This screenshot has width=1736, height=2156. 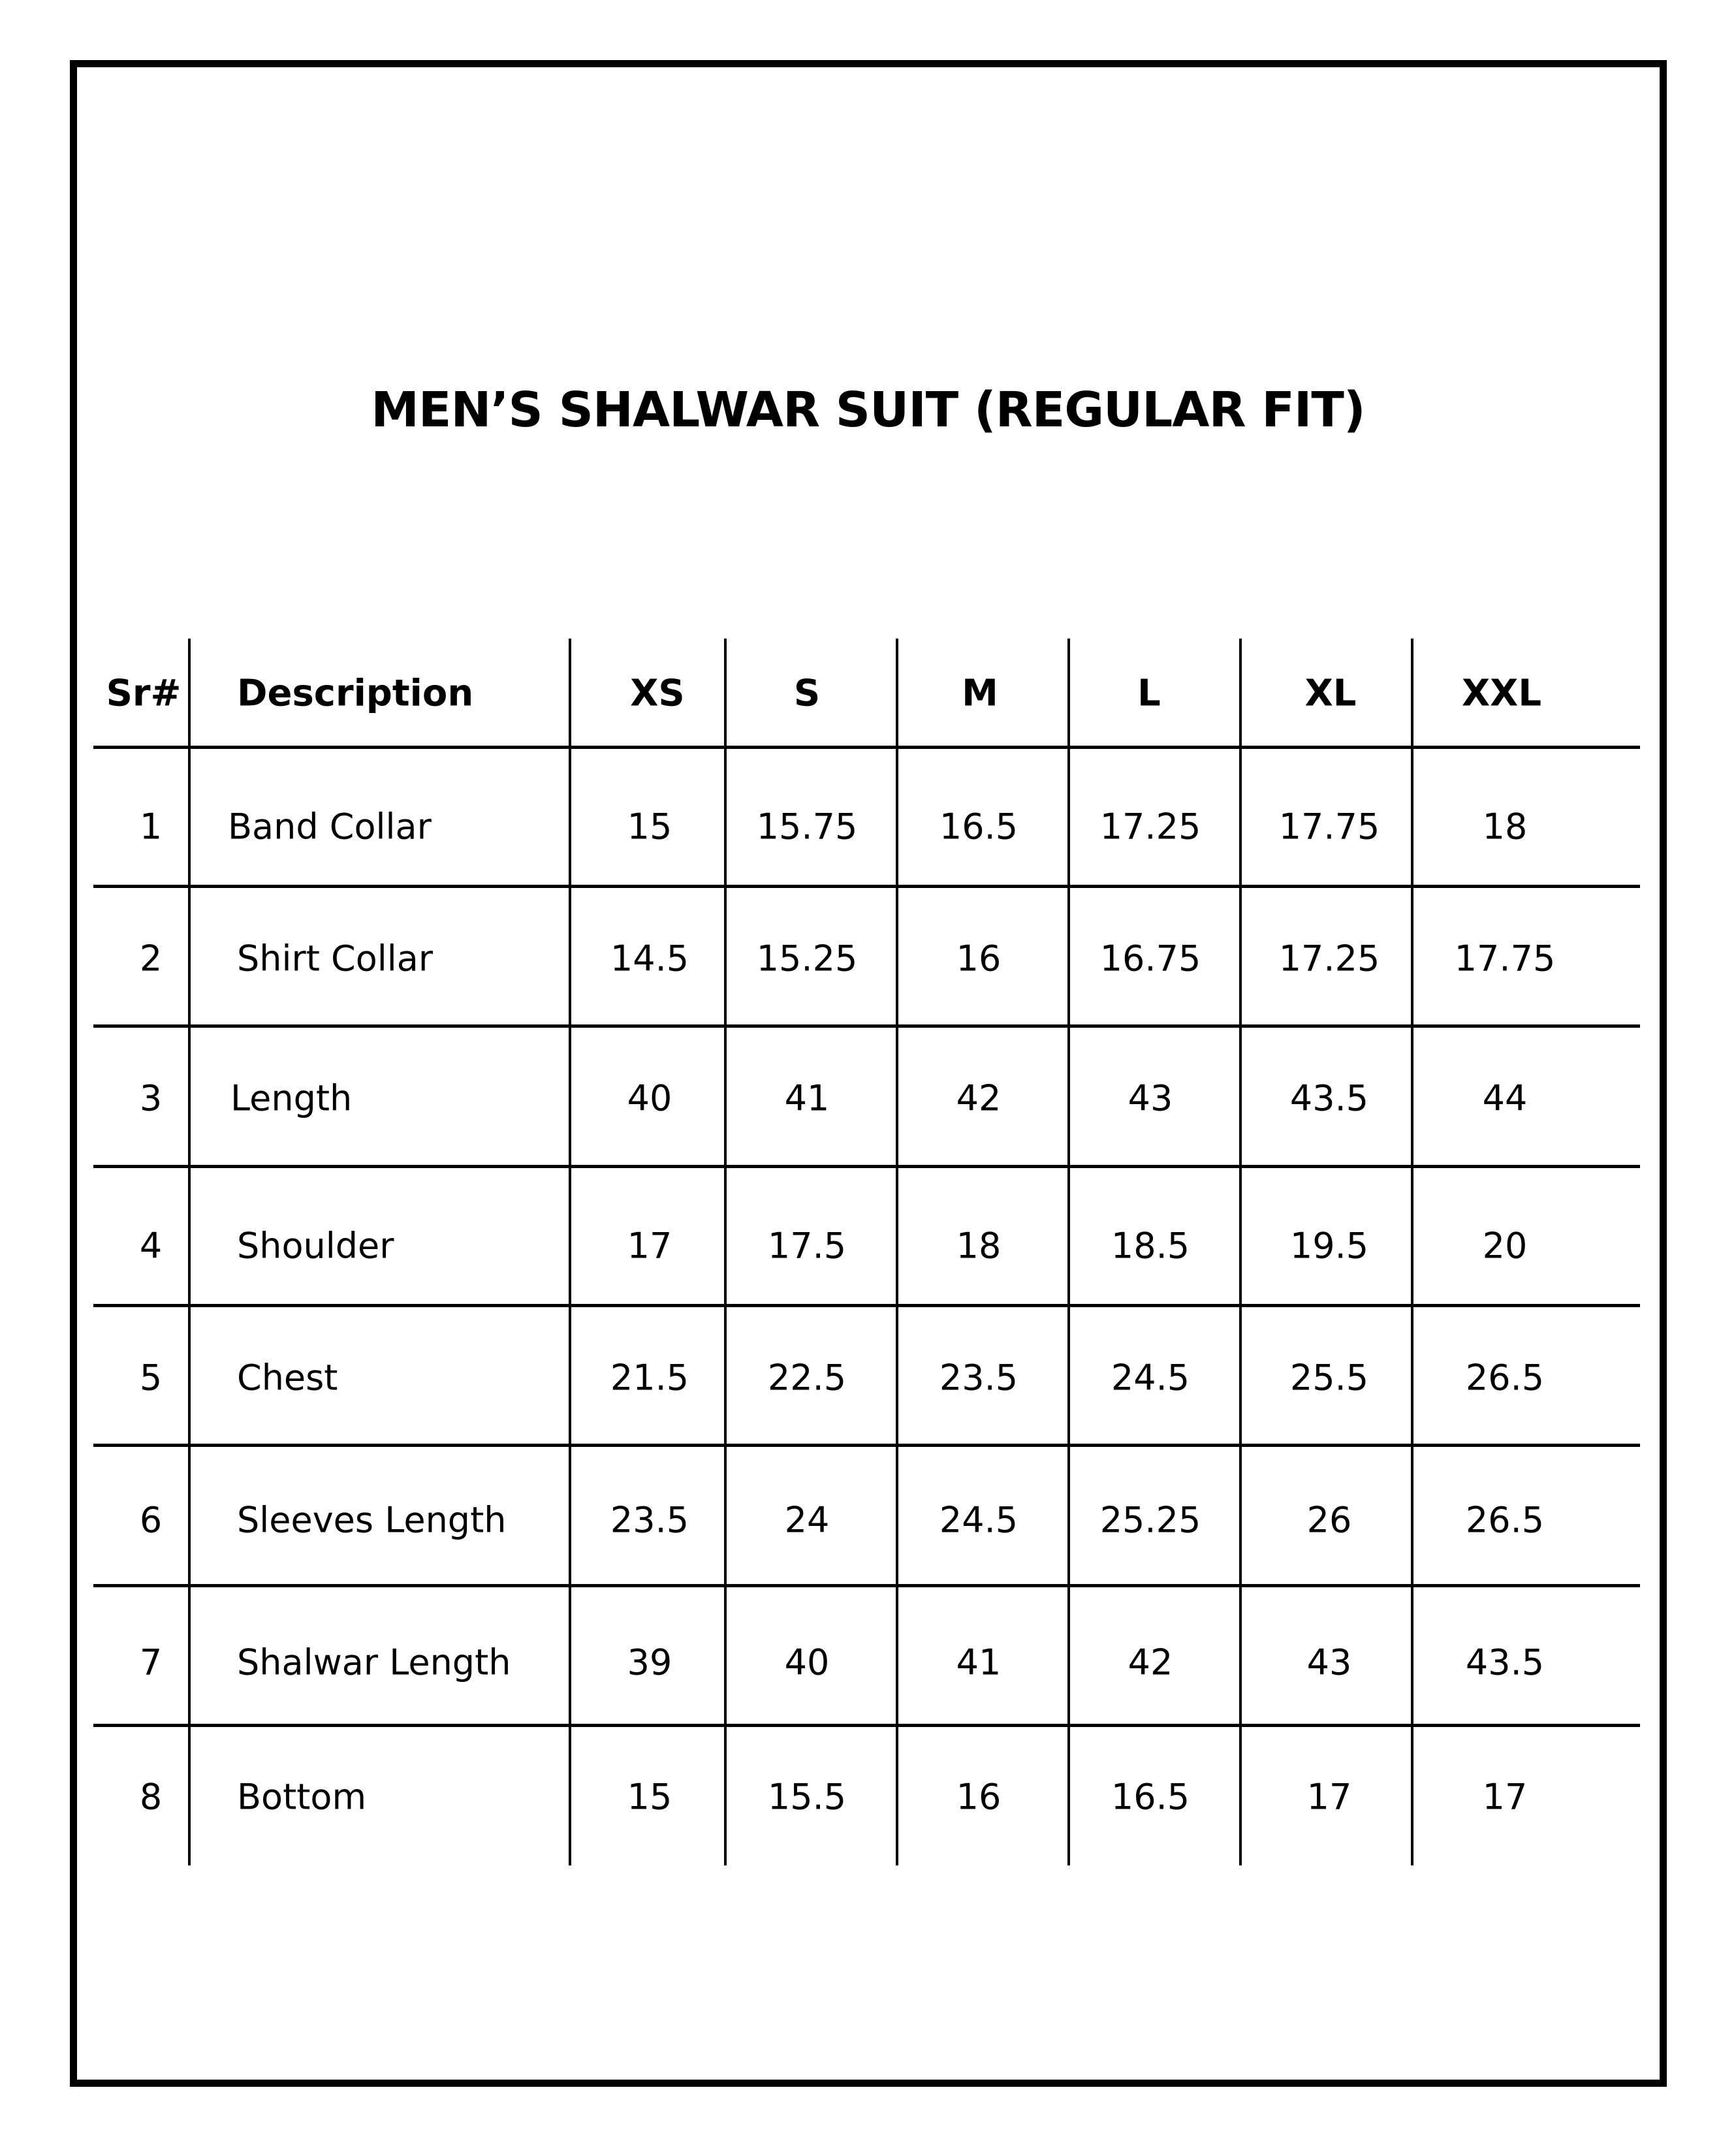 I want to click on size-value-xl: 17, so click(x=1329, y=1797).